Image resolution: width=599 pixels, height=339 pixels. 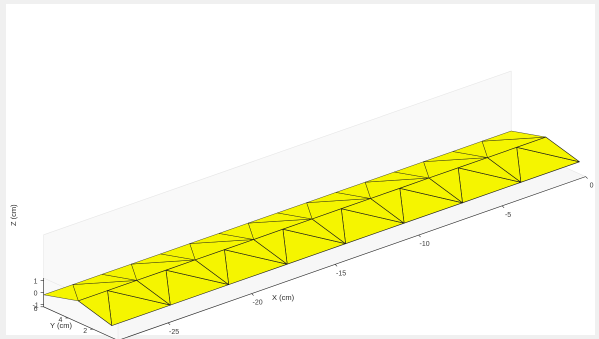 I want to click on x-tick-label: -20, so click(x=258, y=303).